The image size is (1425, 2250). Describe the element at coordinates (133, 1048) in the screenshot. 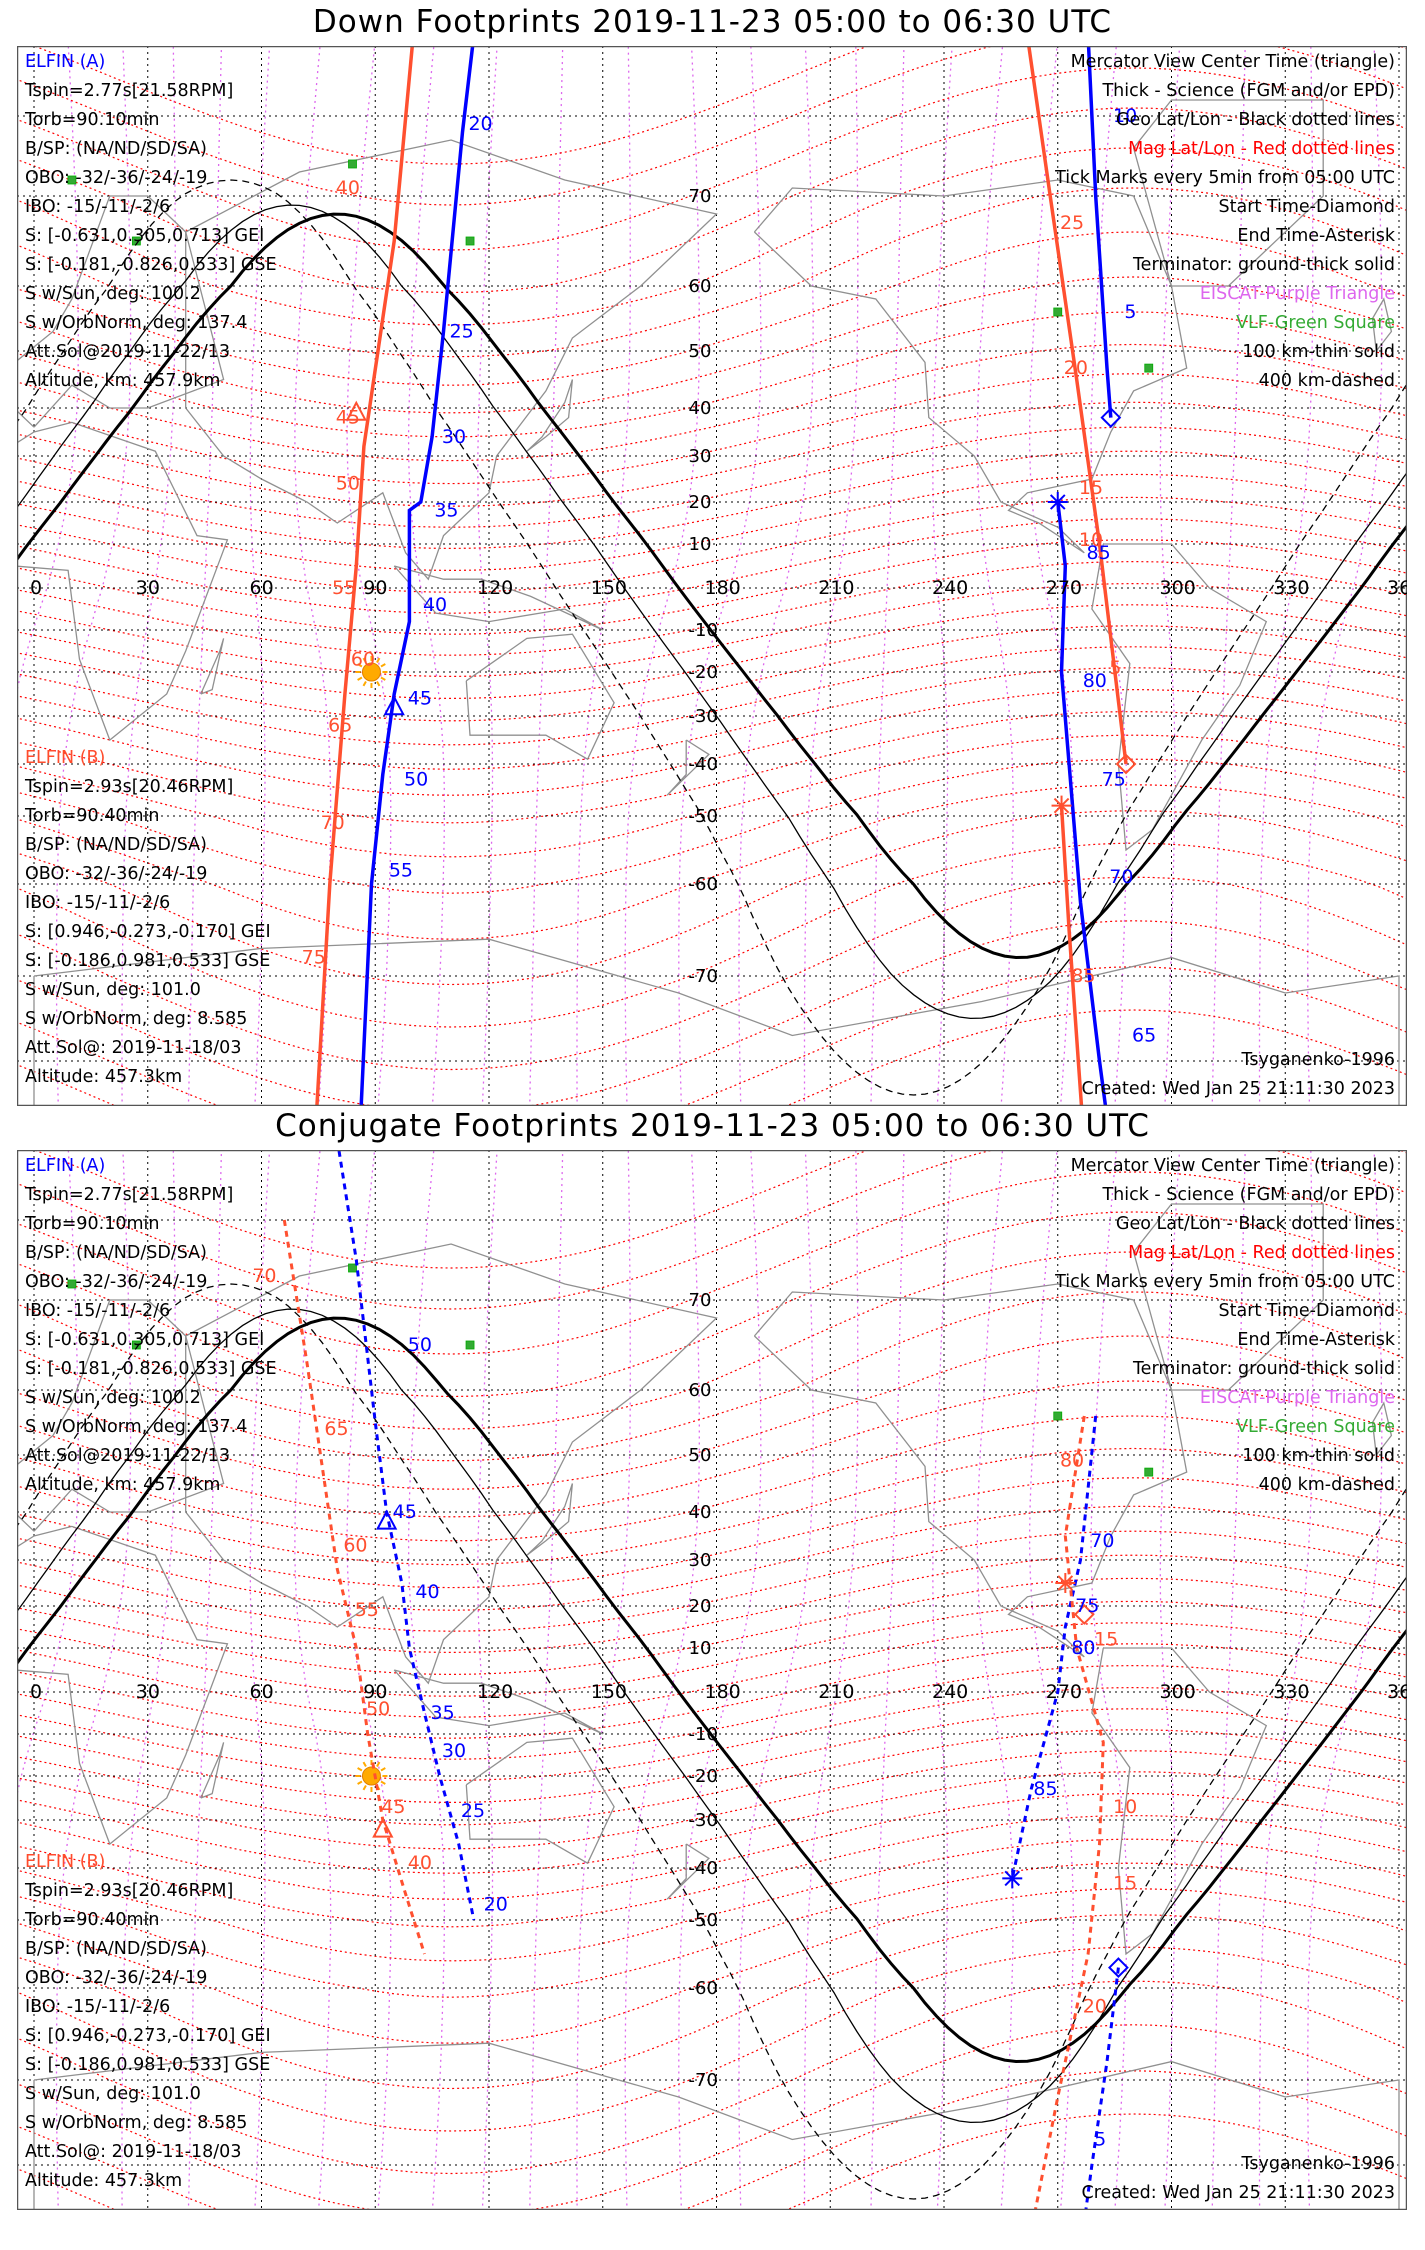

I see `elfin-b-param: Att.Sol@: 2019-11-18/03` at that location.